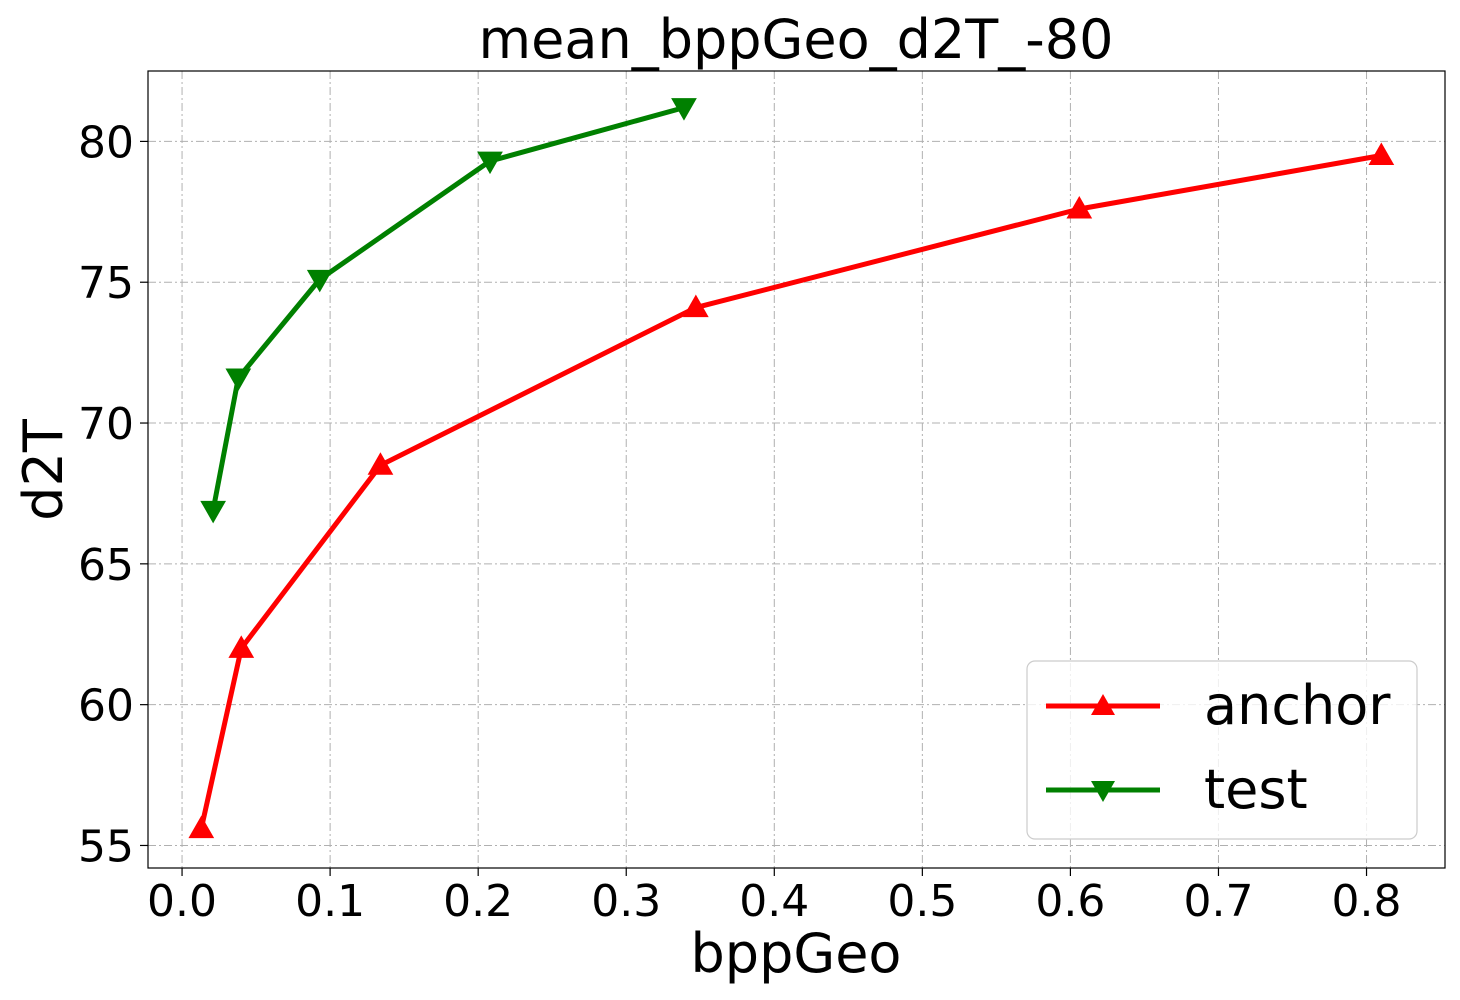 Image resolution: width=1460 pixels, height=1000 pixels. What do you see at coordinates (106, 565) in the screenshot?
I see `y-tick-label: 65` at bounding box center [106, 565].